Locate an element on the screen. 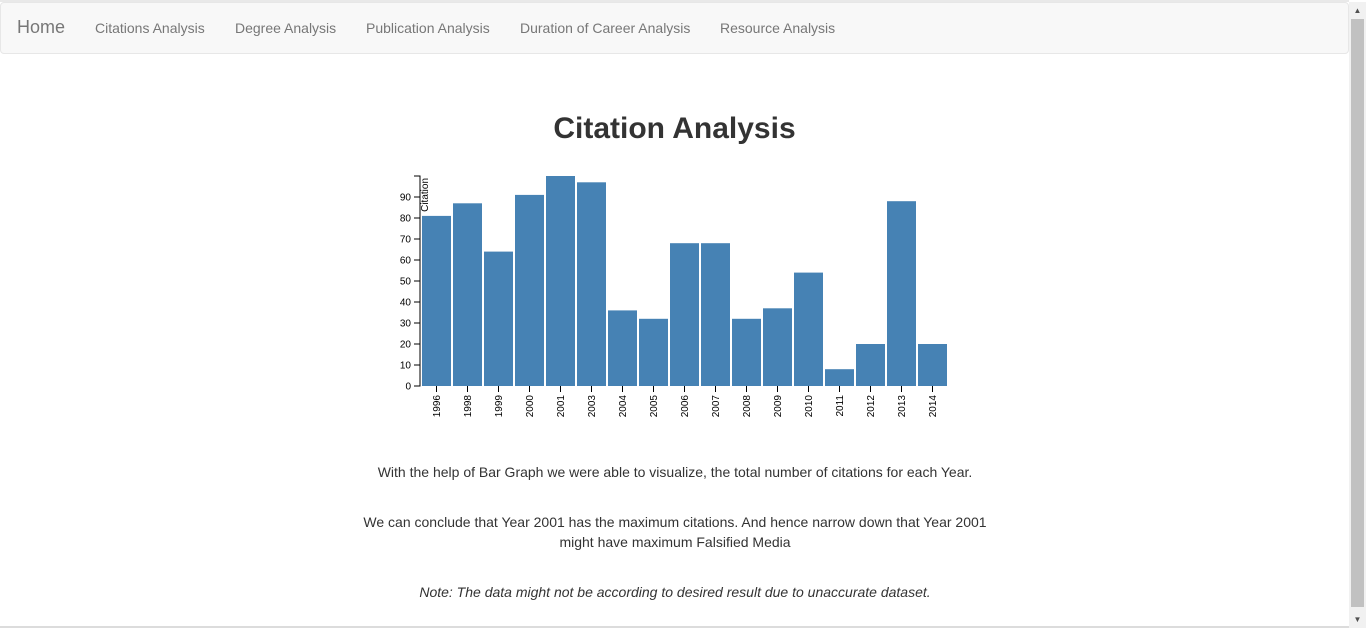 This screenshot has width=1366, height=628. bar-2011 is located at coordinates (839, 377).